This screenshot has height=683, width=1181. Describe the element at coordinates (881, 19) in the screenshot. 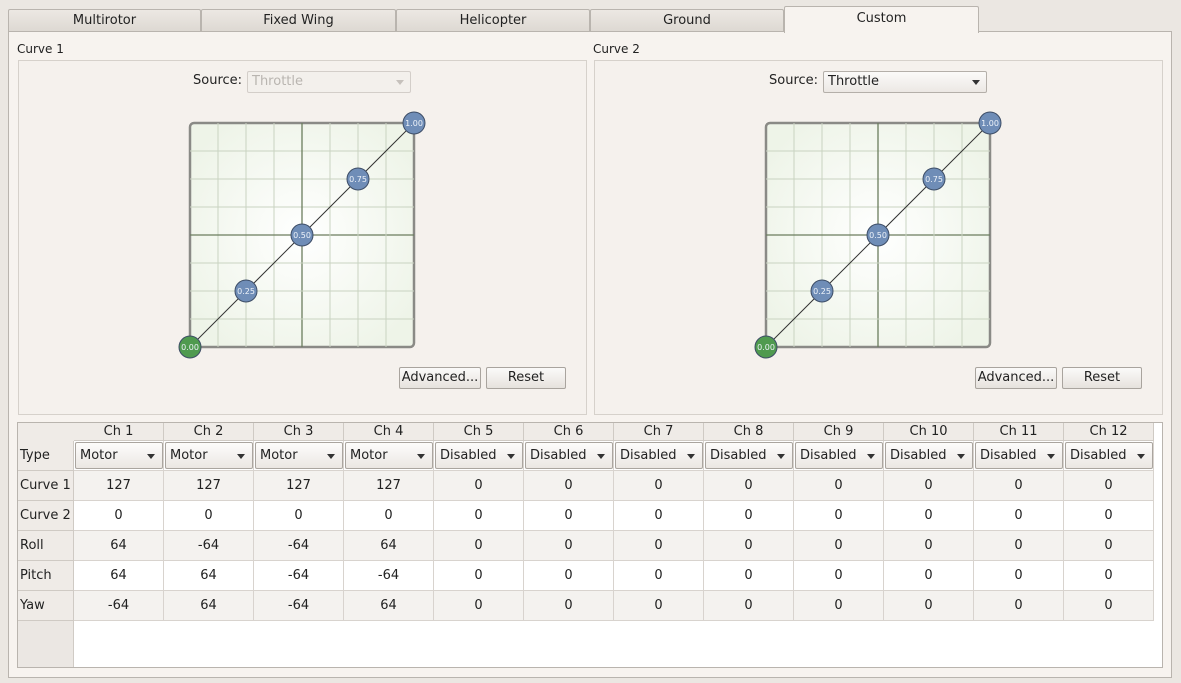

I see `tab-custom: Custom` at that location.